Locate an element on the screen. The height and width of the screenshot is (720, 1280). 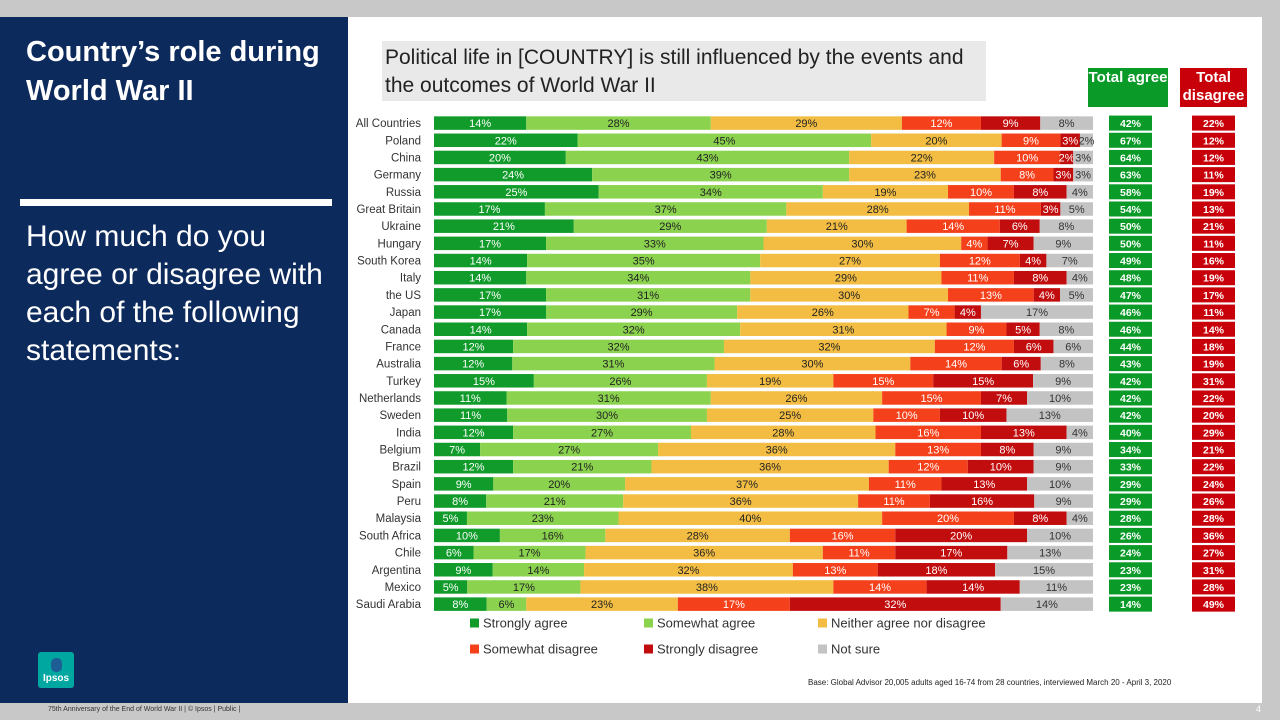
ipsos-logo: Ipsos is located at coordinates (56, 670).